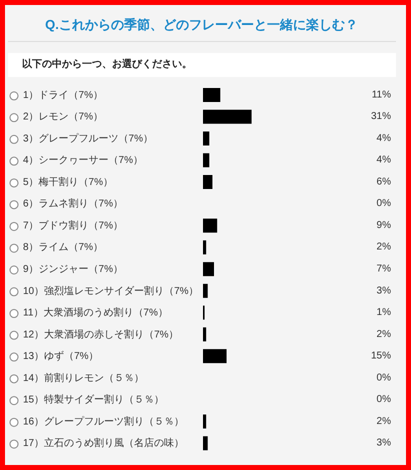 This screenshot has width=411, height=470. Describe the element at coordinates (63, 247) in the screenshot. I see `y-tick-label: 8）ライム（7%）` at that location.